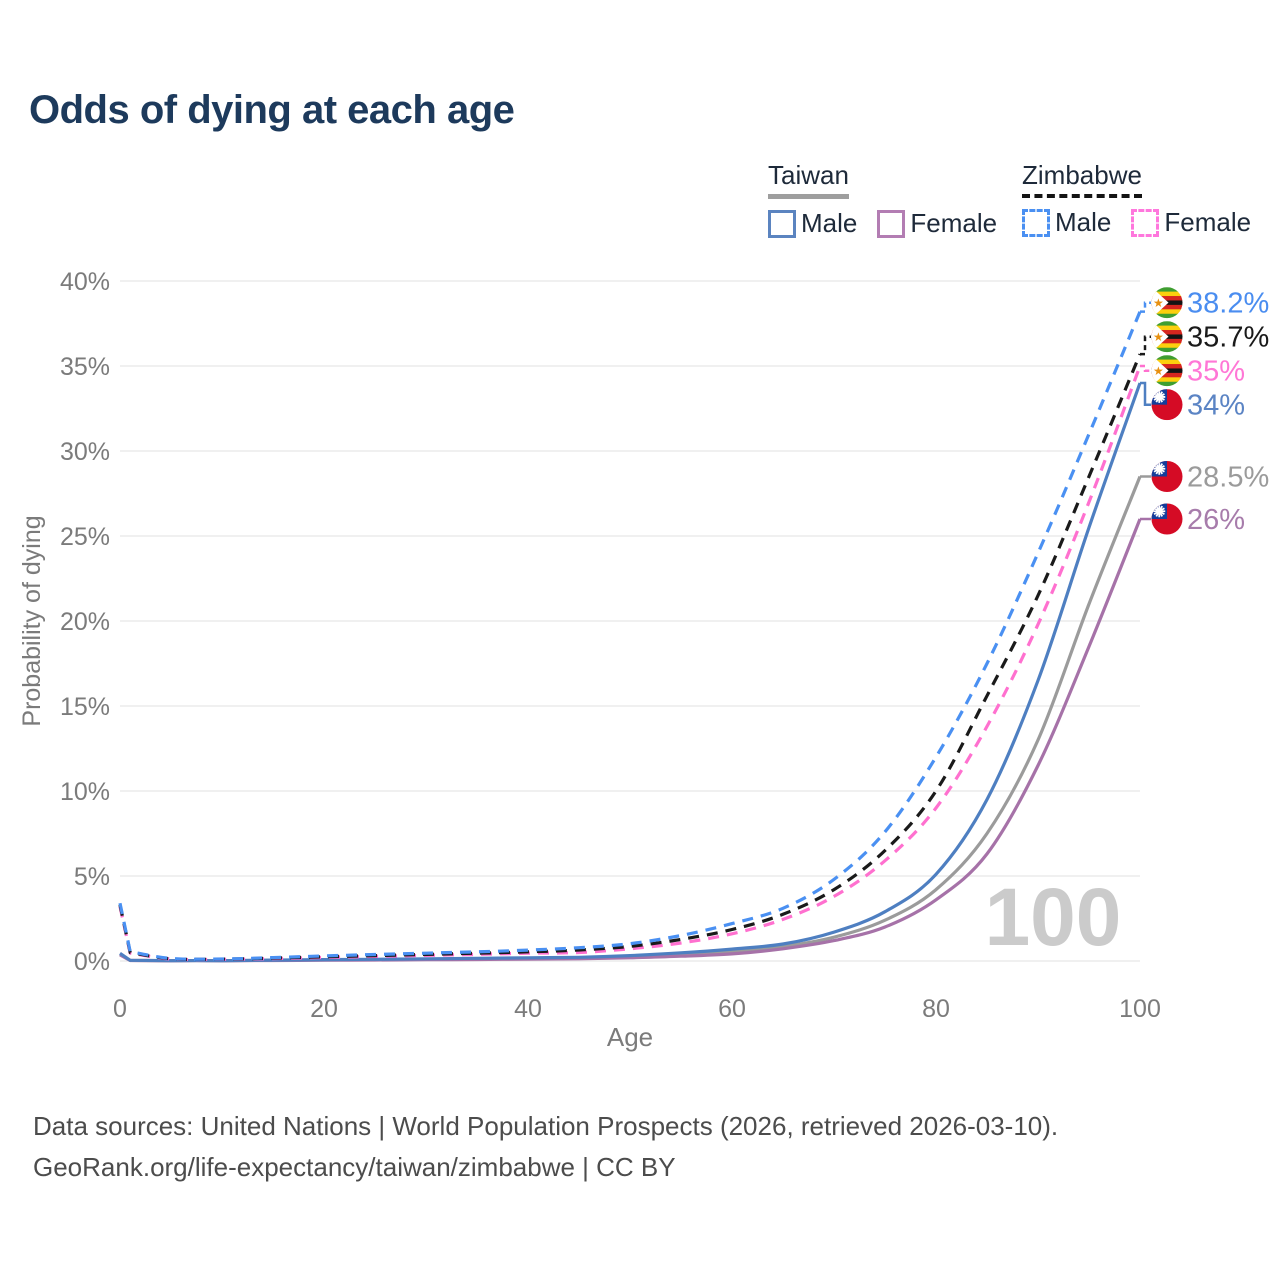  Describe the element at coordinates (891, 223) in the screenshot. I see `taiwan-female-swatch-icon` at that location.